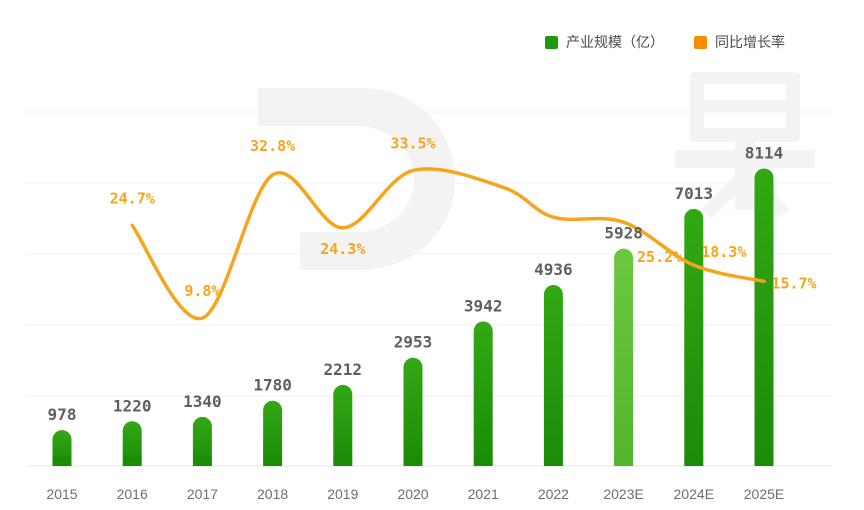 The width and height of the screenshot is (864, 510). I want to click on x-tick-label-2019: 2019, so click(342, 494).